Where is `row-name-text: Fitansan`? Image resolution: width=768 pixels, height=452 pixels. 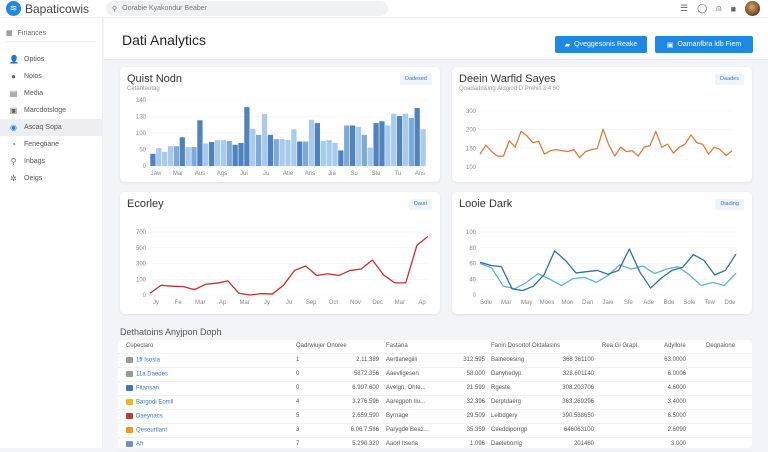
row-name-text: Fitansan is located at coordinates (147, 389).